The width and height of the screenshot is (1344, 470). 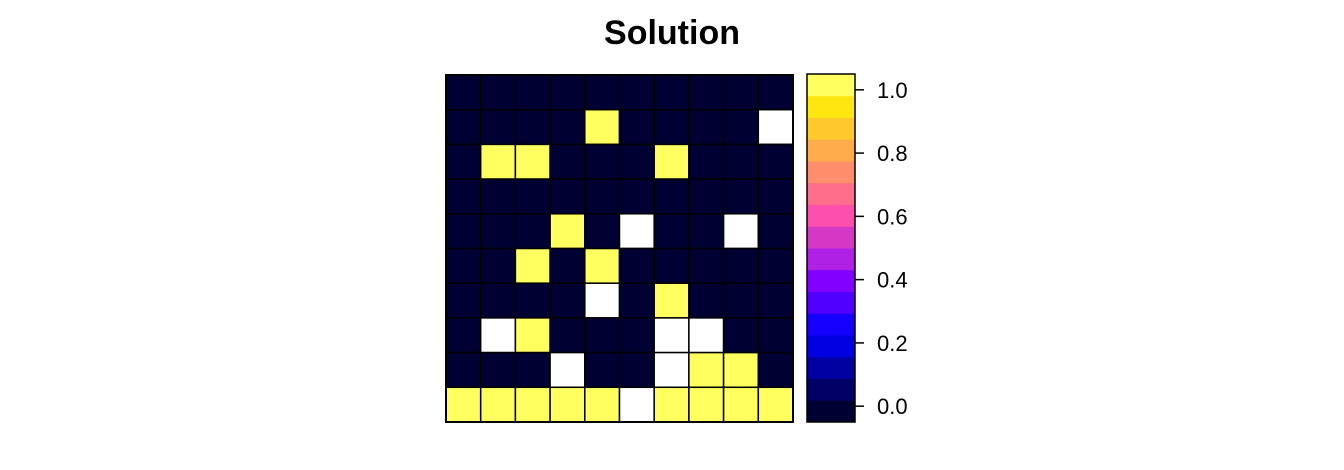 I want to click on color-legend-tick-label: 0.8, so click(x=892, y=153).